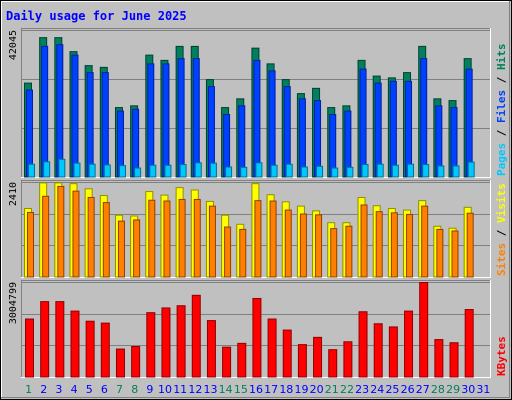 This screenshot has width=512, height=400. Describe the element at coordinates (165, 389) in the screenshot. I see `x-label-day-10: 10` at that location.